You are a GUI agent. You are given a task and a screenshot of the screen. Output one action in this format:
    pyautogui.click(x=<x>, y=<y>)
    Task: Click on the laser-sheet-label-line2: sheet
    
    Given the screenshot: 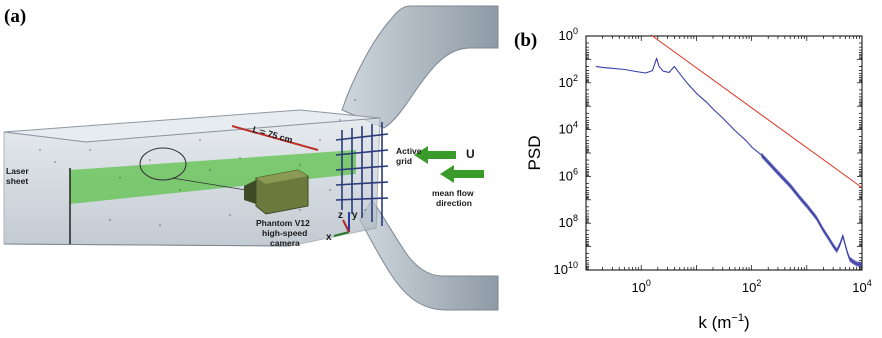 What is the action you would take?
    pyautogui.click(x=17, y=181)
    